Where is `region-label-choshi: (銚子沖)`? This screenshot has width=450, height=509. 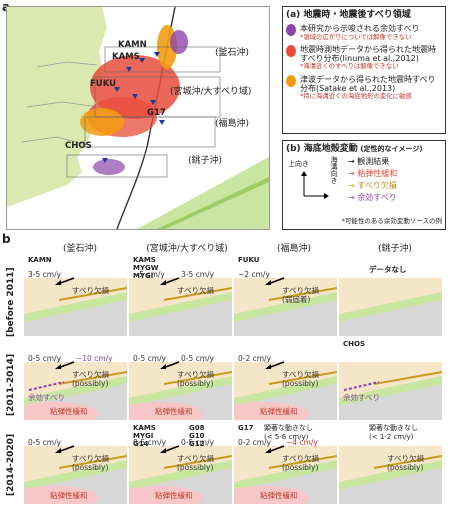
region-label-choshi: (銚子沖) is located at coordinates (205, 161).